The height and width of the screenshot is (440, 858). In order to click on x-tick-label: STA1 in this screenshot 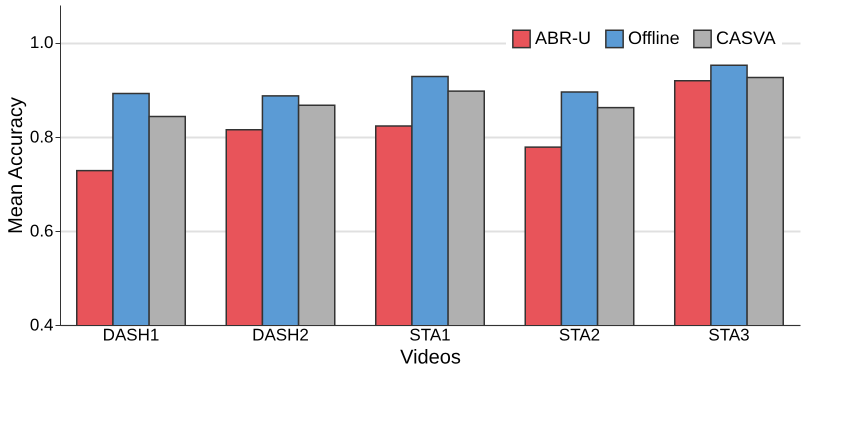, I will do `click(430, 335)`.